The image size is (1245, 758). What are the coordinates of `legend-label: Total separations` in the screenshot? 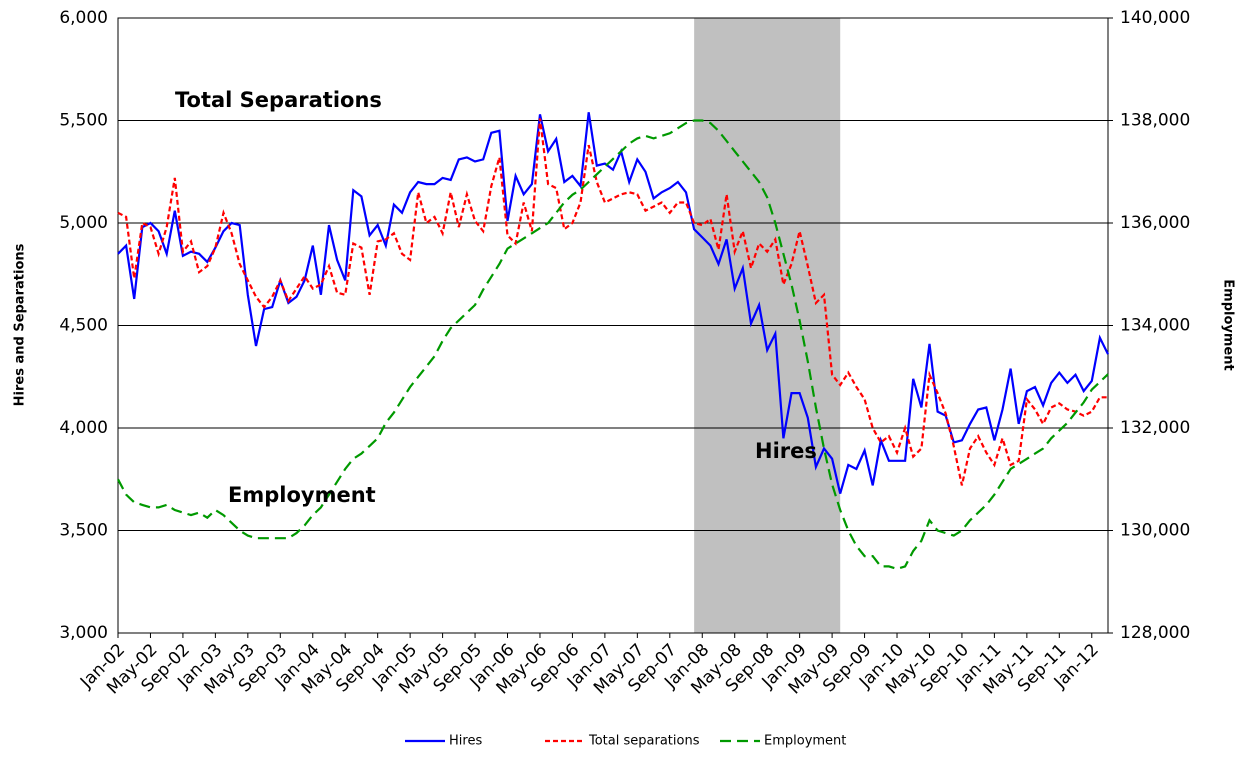 It's located at (644, 741).